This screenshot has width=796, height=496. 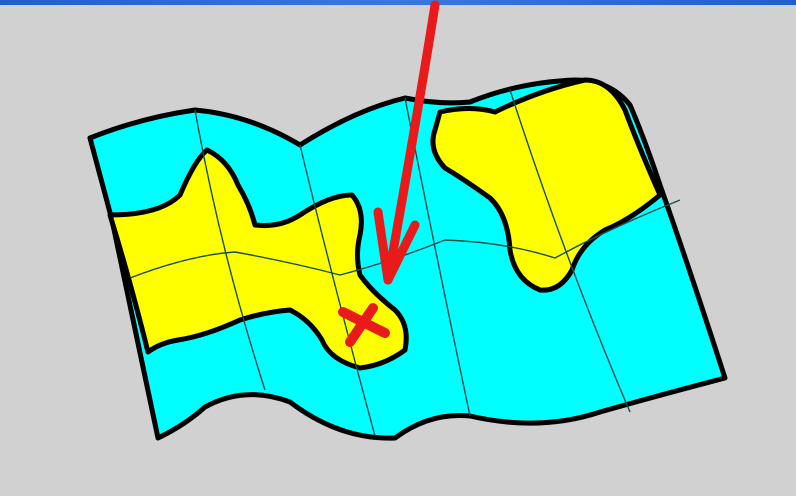 I want to click on treasure-x-mark, so click(x=364, y=325).